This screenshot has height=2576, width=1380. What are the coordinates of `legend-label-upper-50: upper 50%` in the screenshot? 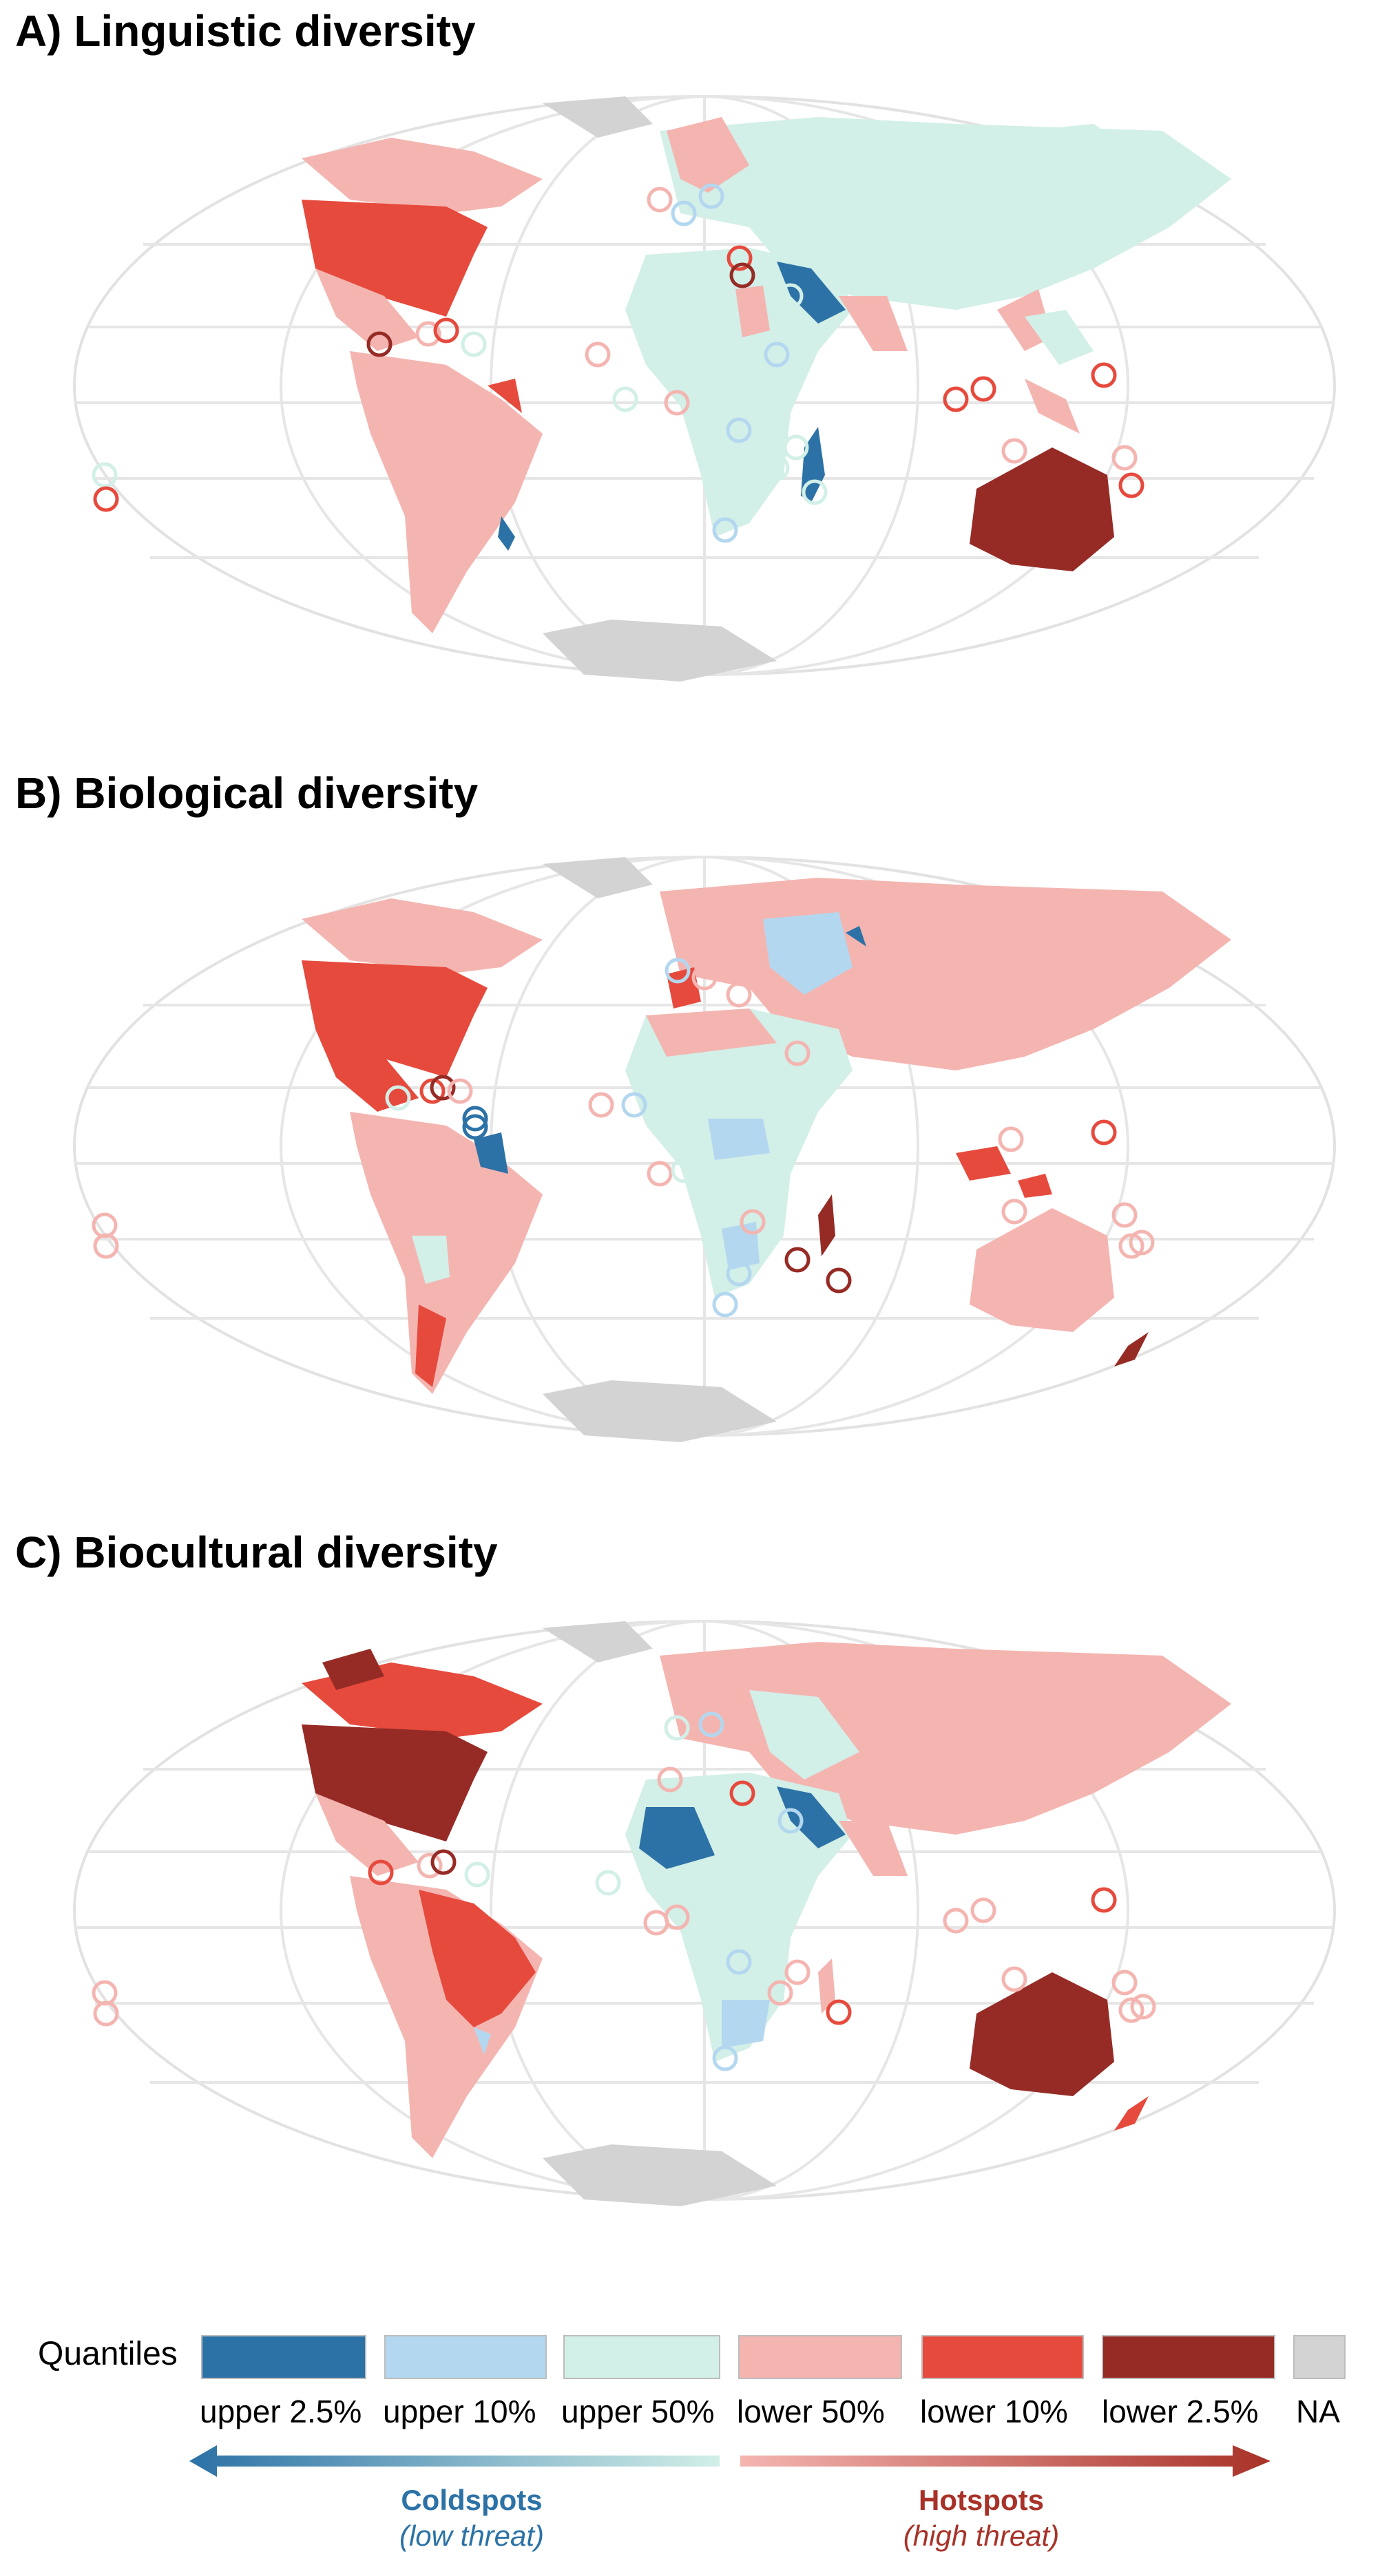 It's located at (638, 2412).